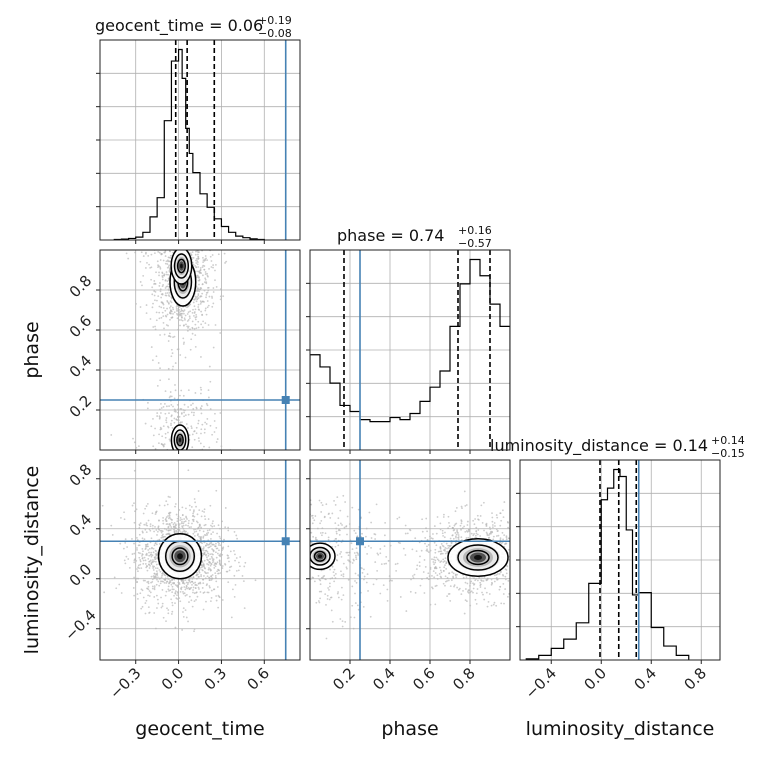  What do you see at coordinates (180, 556) in the screenshot?
I see `density-level` at bounding box center [180, 556].